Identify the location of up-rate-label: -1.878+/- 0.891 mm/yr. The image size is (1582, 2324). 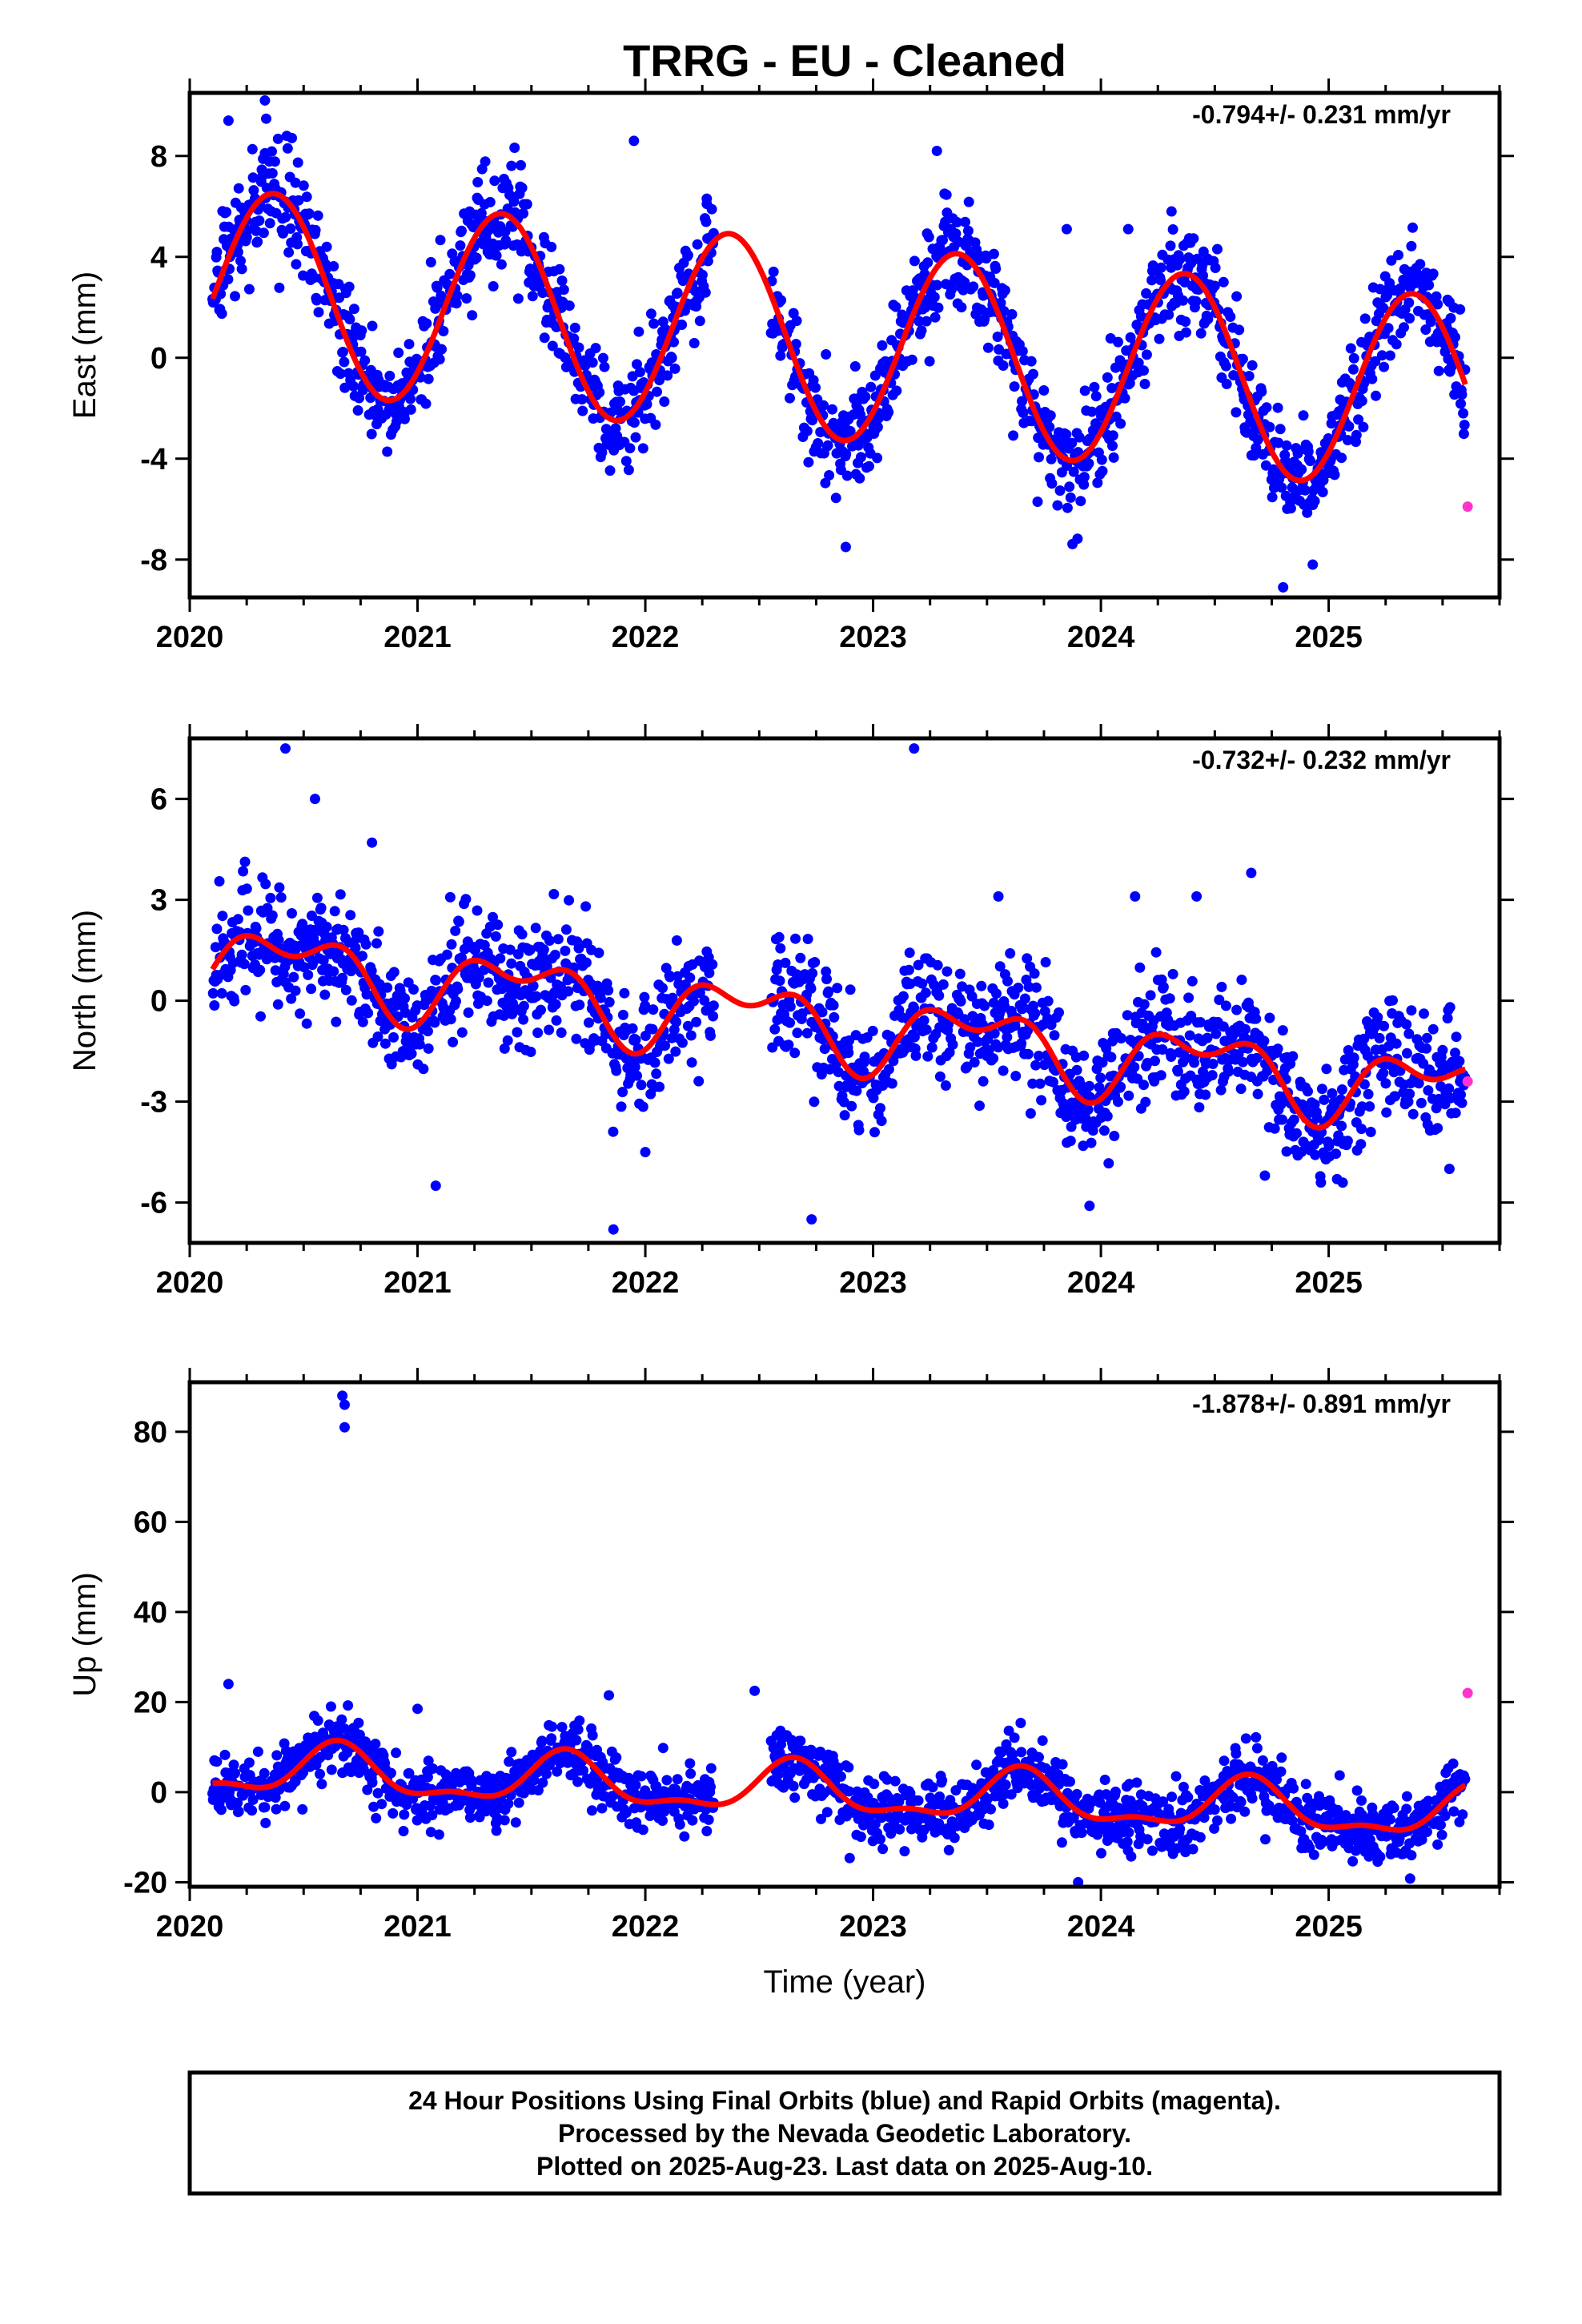
(1322, 1403).